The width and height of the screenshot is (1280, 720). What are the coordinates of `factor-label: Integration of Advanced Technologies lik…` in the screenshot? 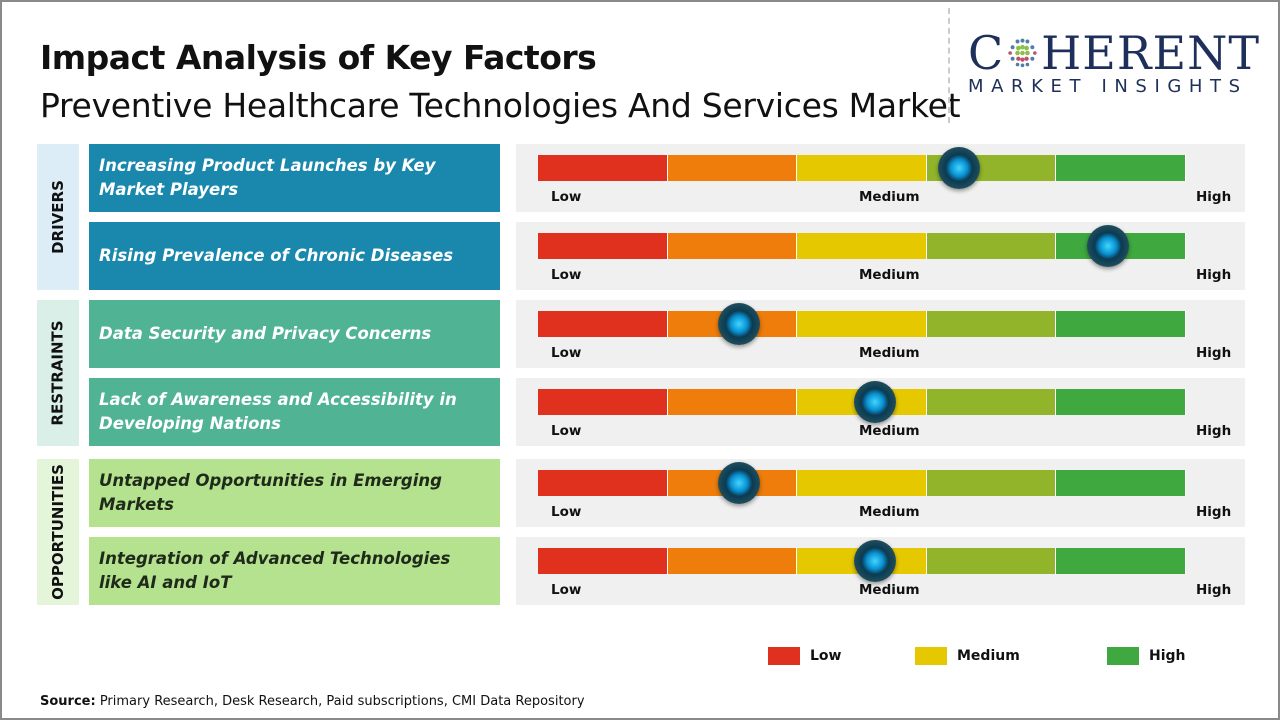 It's located at (294, 571).